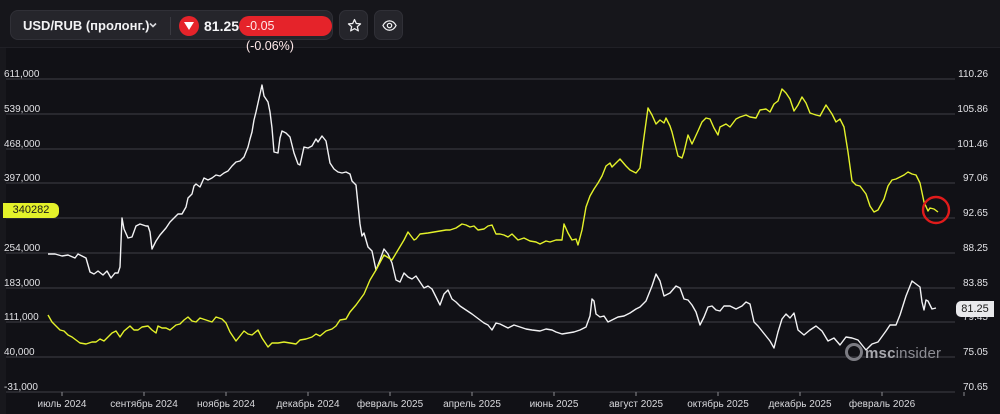 Image resolution: width=1000 pixels, height=414 pixels. What do you see at coordinates (882, 404) in the screenshot?
I see `x-axis-tick: февраль 2026` at bounding box center [882, 404].